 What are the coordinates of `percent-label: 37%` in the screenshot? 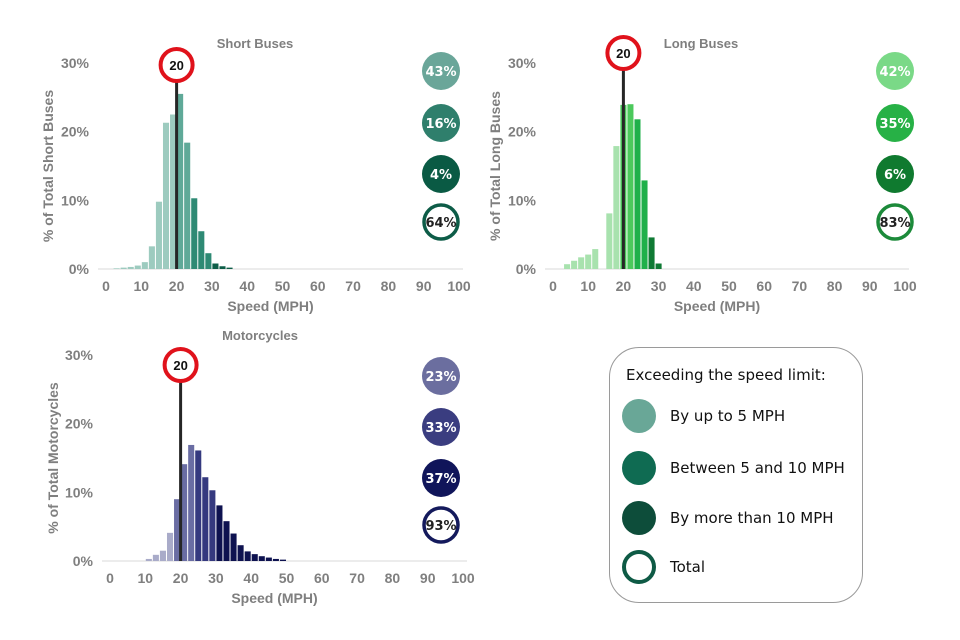 It's located at (440, 479).